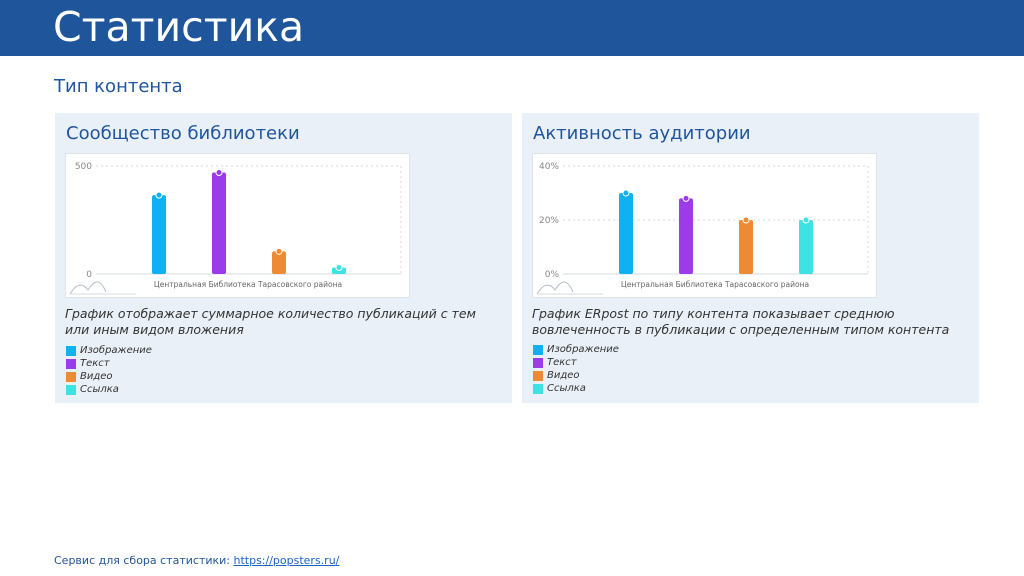 The height and width of the screenshot is (576, 1024). What do you see at coordinates (144, 560) in the screenshot?
I see `footer-text: Сервис для сбора статистики:` at bounding box center [144, 560].